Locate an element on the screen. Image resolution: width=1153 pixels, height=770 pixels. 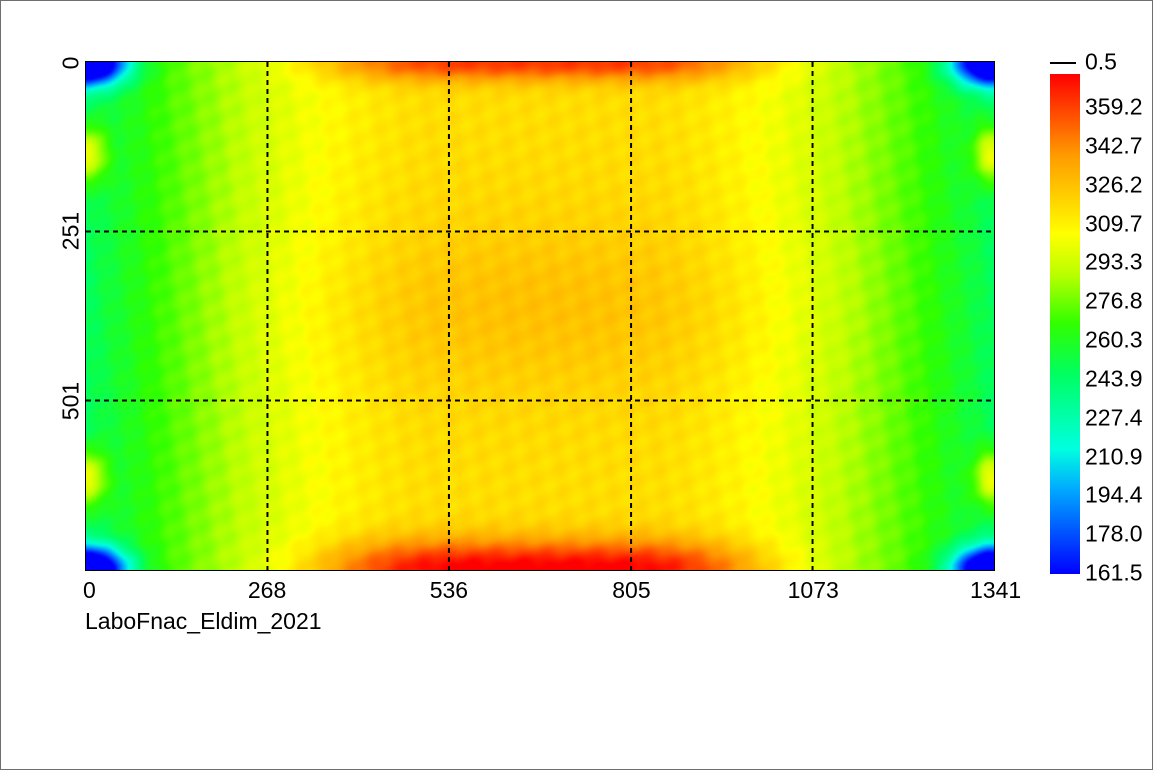
y-tick-label: 0 is located at coordinates (70, 63).